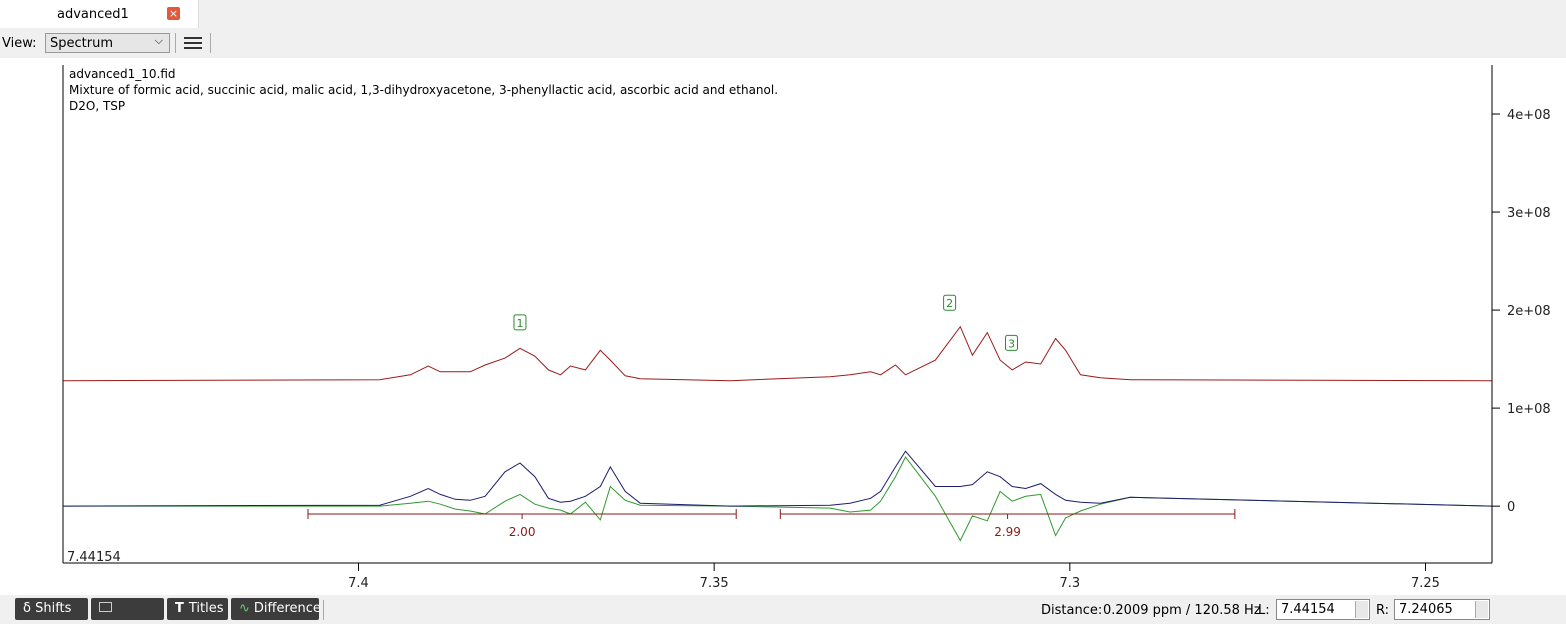  I want to click on toolbar: View: Spectrum ⌵, so click(783, 43).